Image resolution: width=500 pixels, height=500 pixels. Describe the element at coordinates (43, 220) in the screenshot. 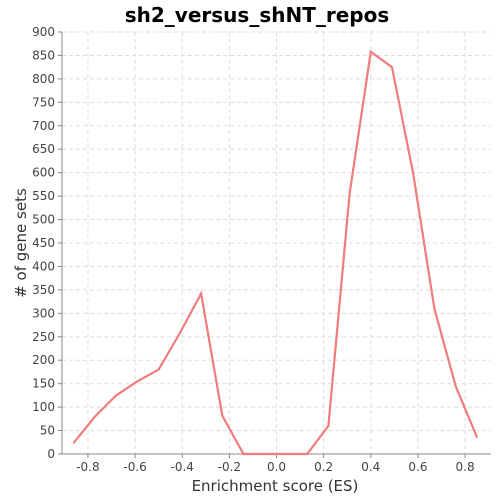

I see `y-tick-label: 500` at that location.